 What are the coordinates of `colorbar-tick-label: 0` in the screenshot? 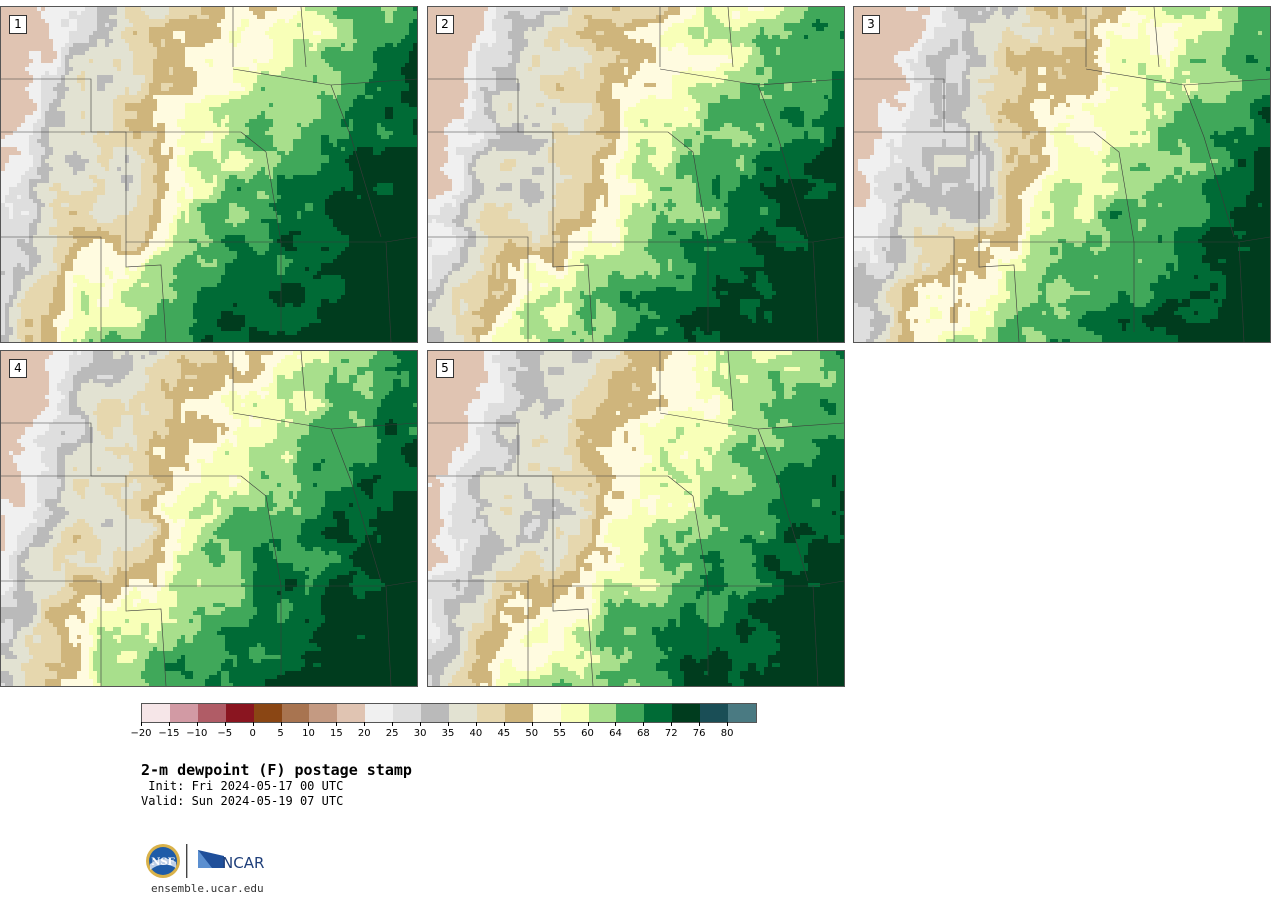 It's located at (252, 733).